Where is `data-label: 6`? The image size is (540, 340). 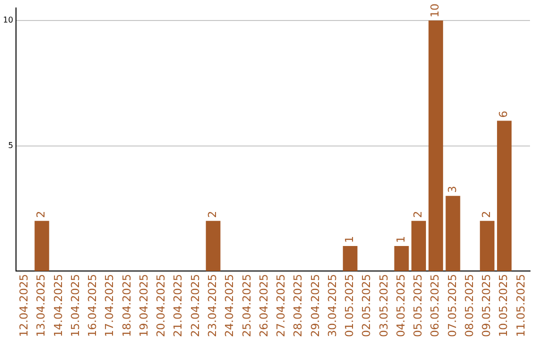 data-label: 6 is located at coordinates (503, 114).